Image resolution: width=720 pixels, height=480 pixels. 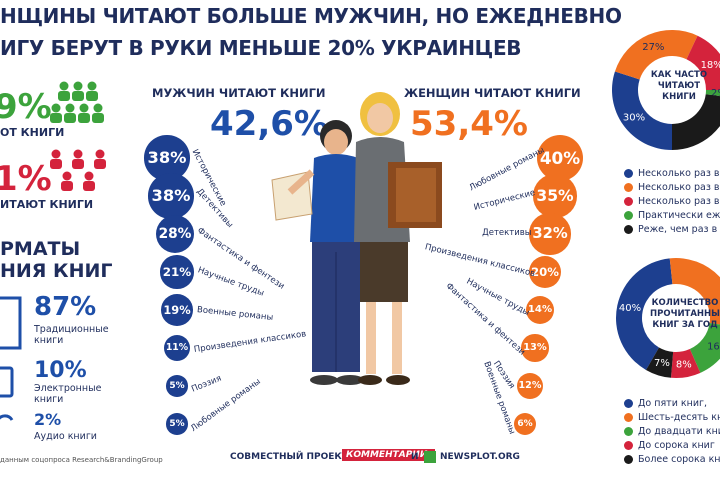 I want to click on legend-label: Шесть-десять кни, so click(x=679, y=417).